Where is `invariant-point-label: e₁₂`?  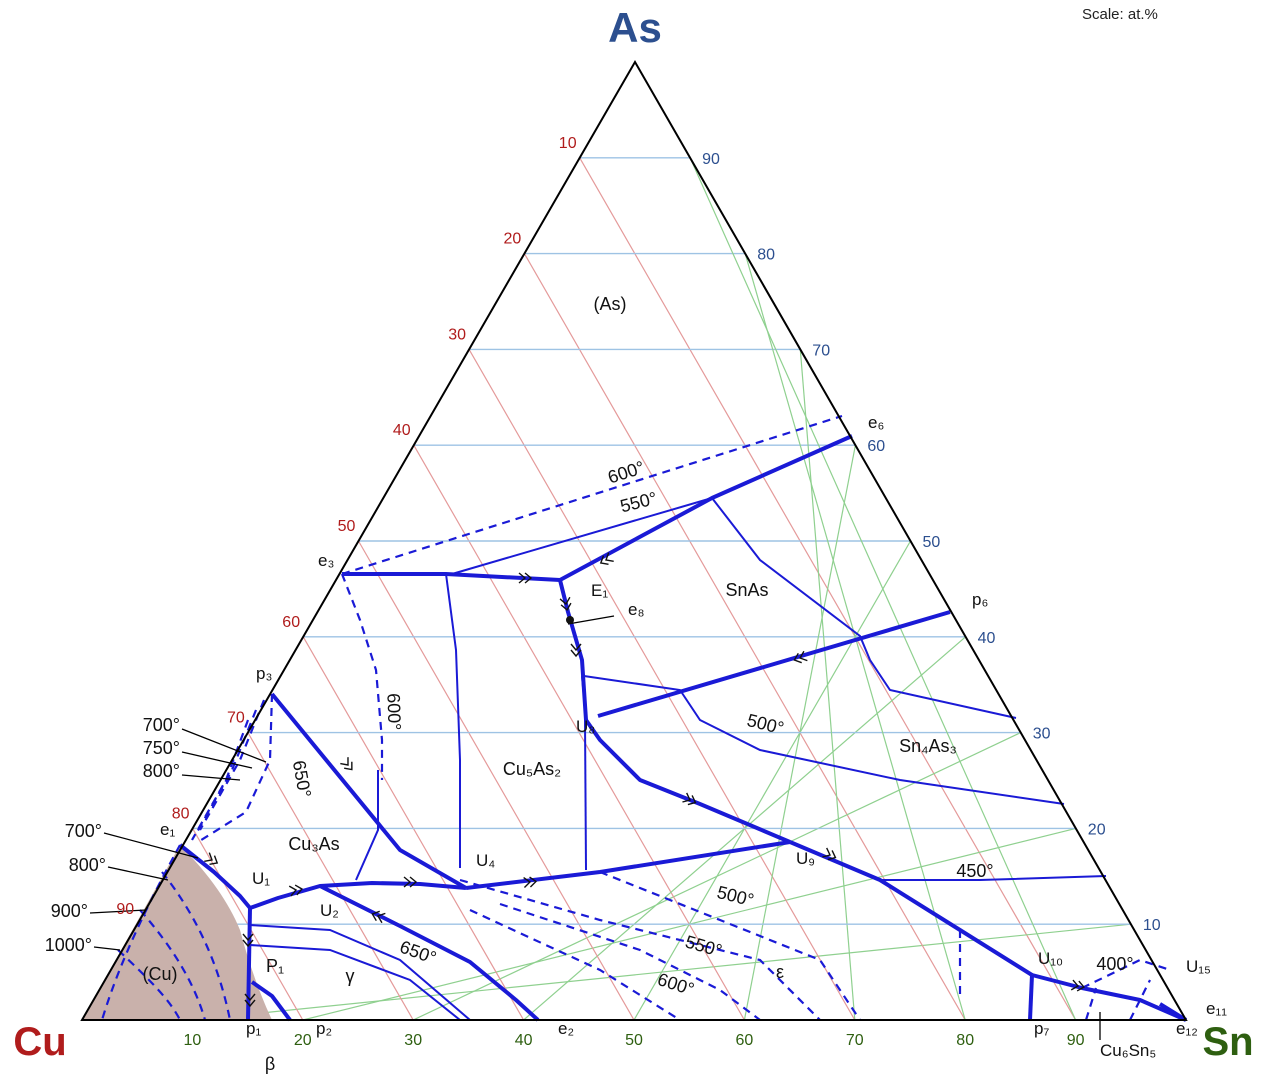
invariant-point-label: e₁₂ is located at coordinates (1187, 1028).